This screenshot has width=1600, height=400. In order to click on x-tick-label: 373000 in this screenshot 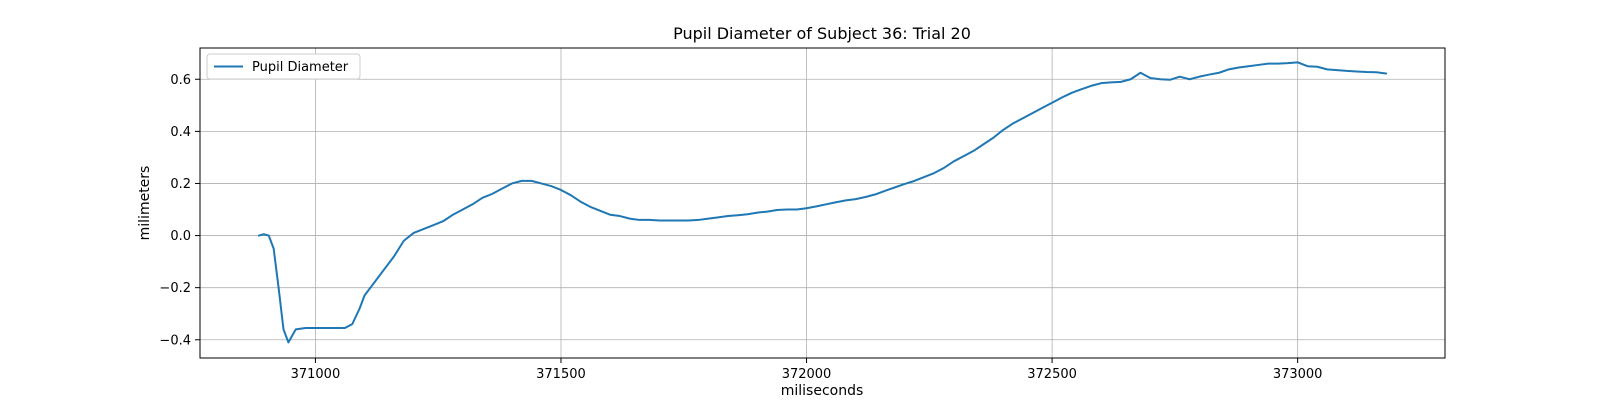, I will do `click(1298, 374)`.